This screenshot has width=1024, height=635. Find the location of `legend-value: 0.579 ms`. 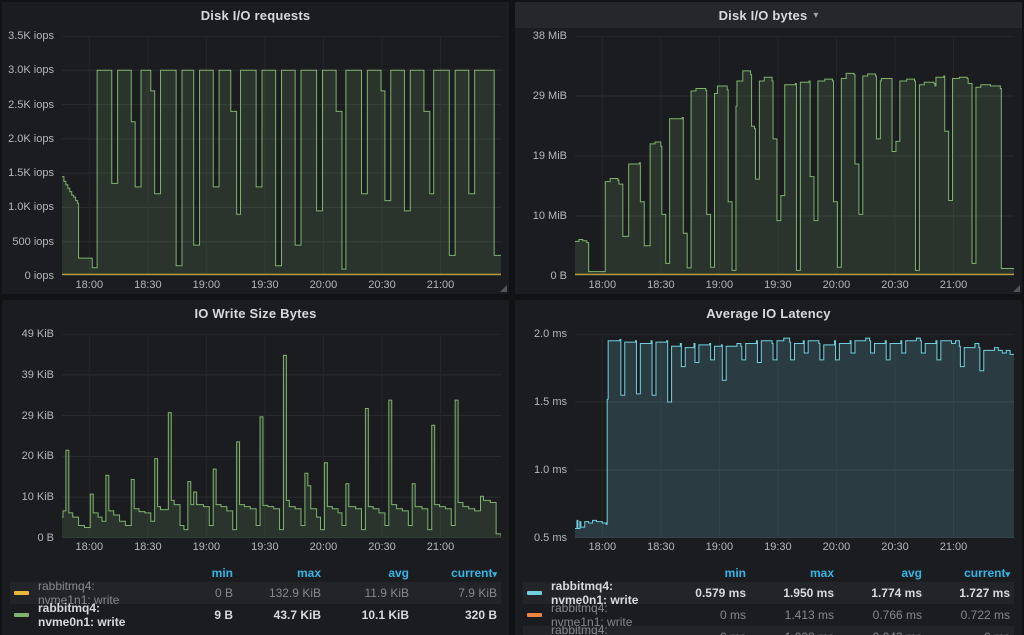

legend-value: 0.579 ms is located at coordinates (720, 593).